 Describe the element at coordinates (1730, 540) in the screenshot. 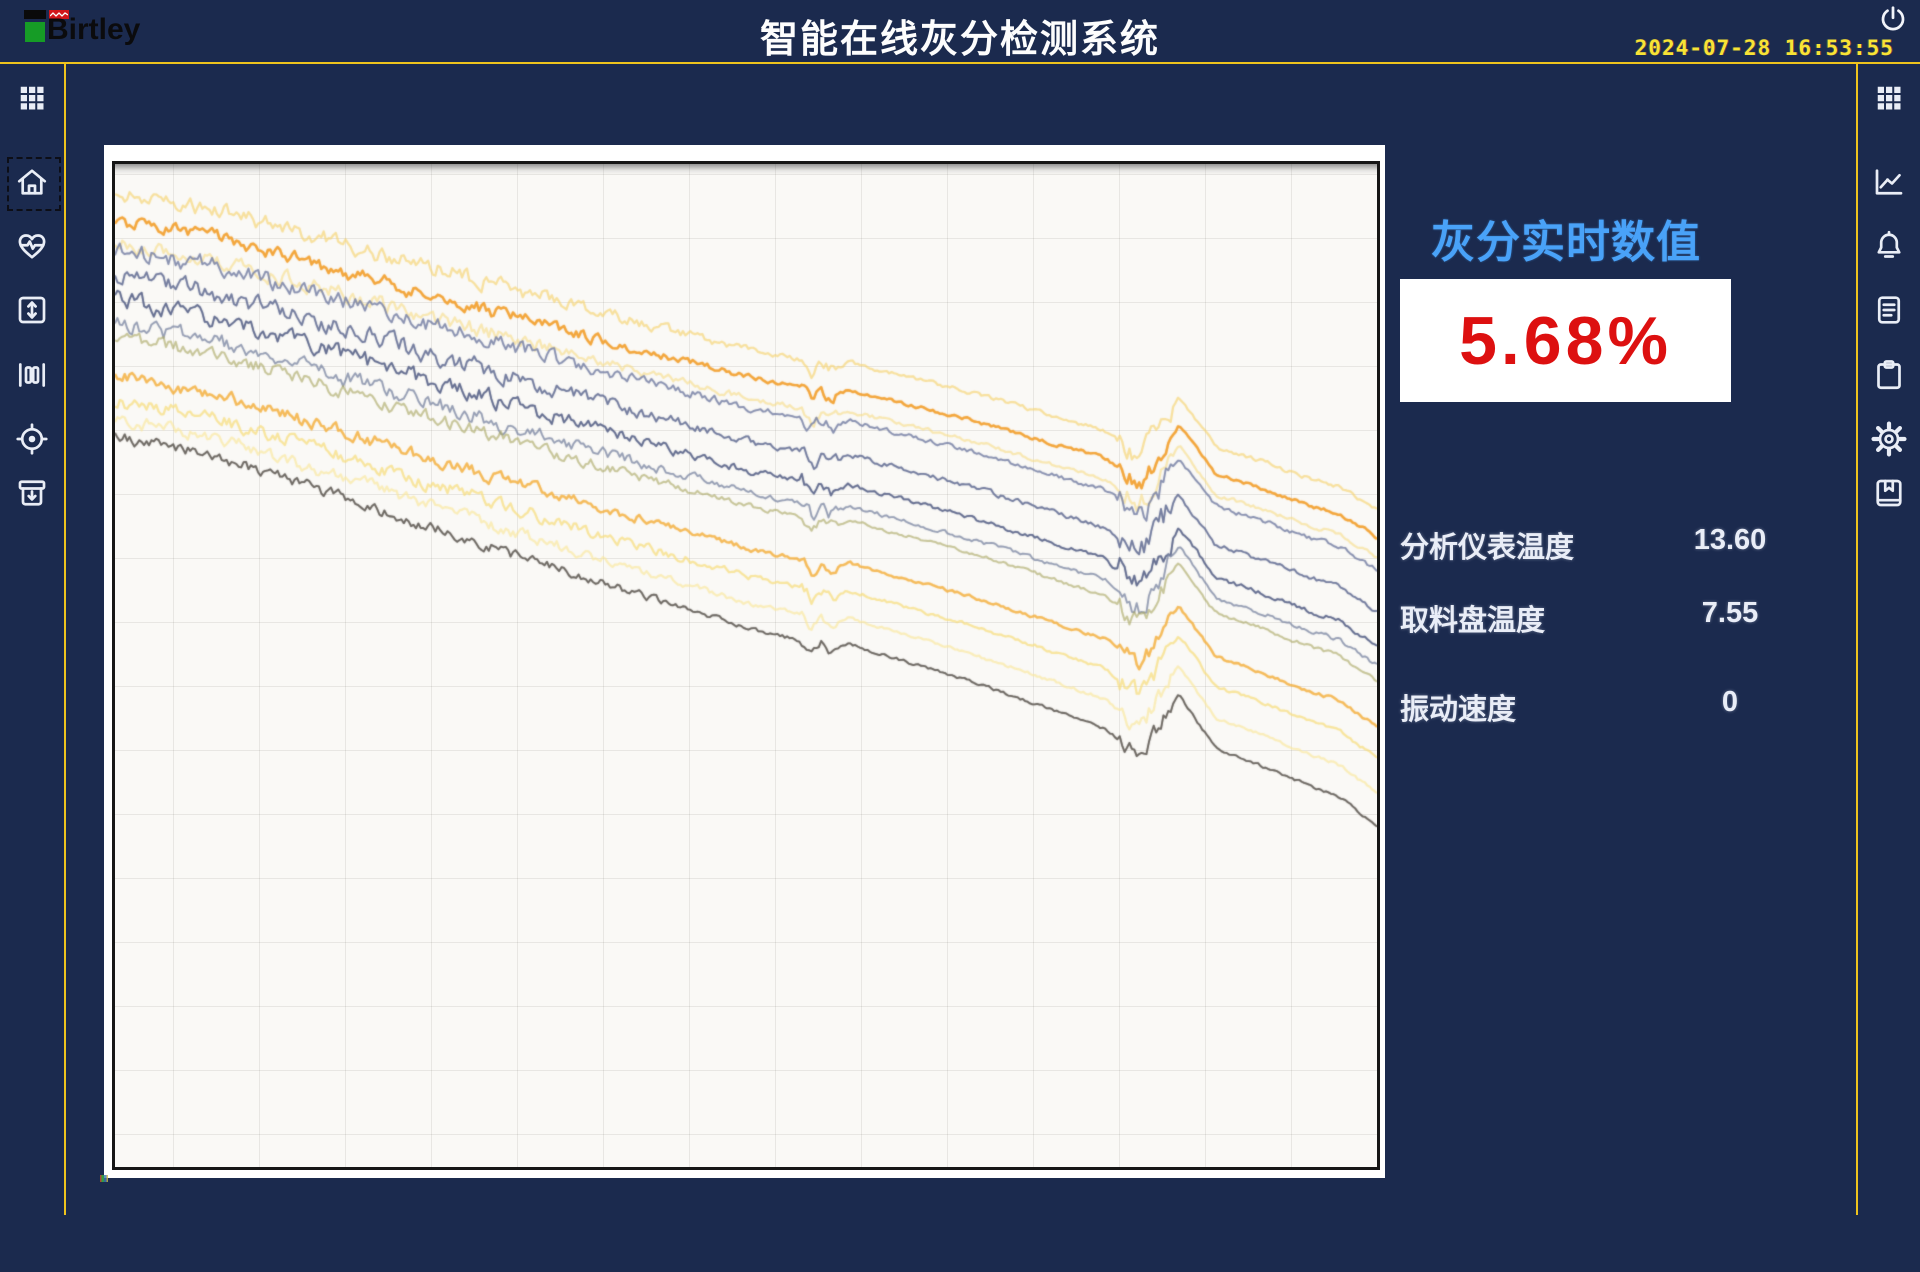

I see `reading-value: 13.60` at that location.